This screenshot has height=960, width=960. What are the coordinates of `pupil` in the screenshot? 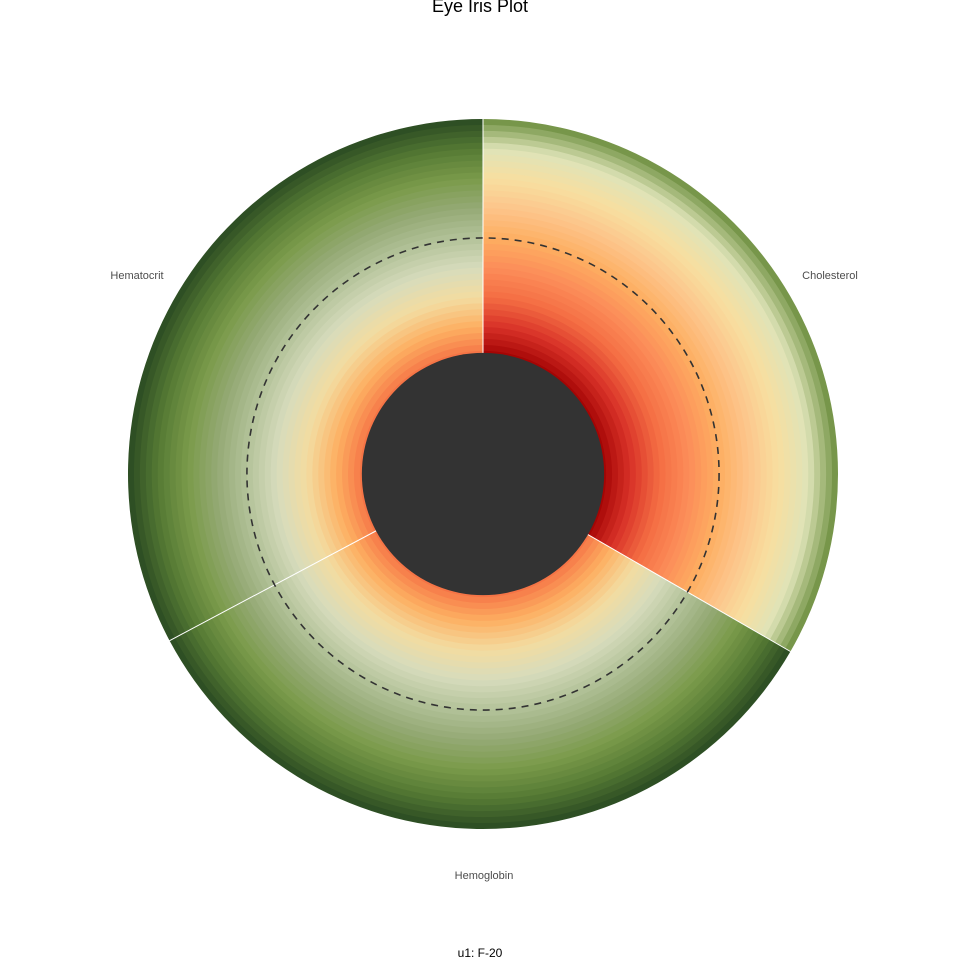 It's located at (483, 474).